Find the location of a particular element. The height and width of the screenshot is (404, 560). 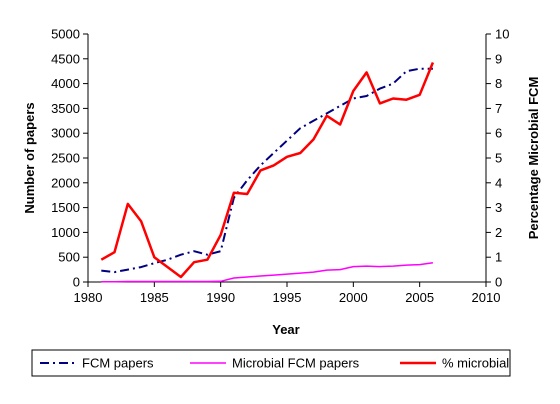

series-line-microbial-fcm-papers is located at coordinates (267, 272).